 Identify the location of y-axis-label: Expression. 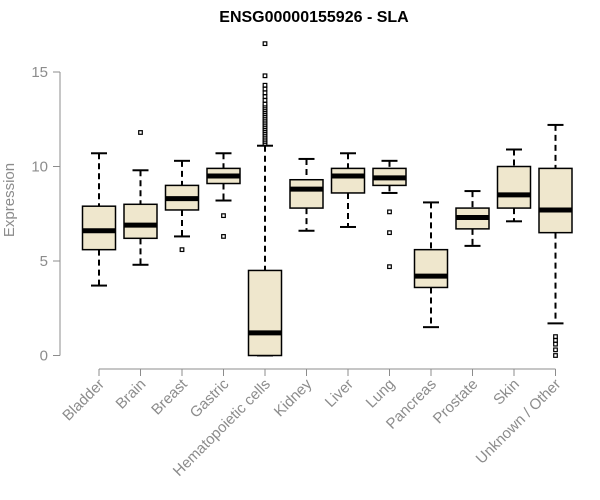
(9, 200).